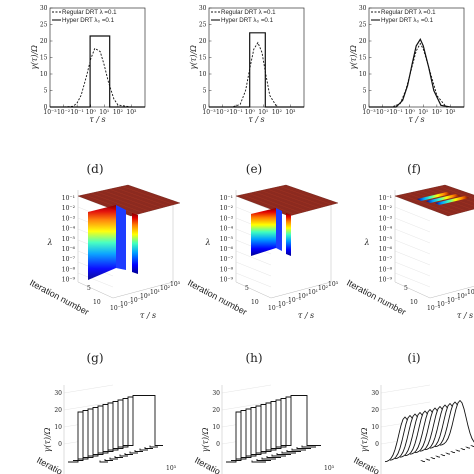 The height and width of the screenshot is (474, 474). Describe the element at coordinates (94, 169) in the screenshot. I see `panel-label-d: (d)` at that location.